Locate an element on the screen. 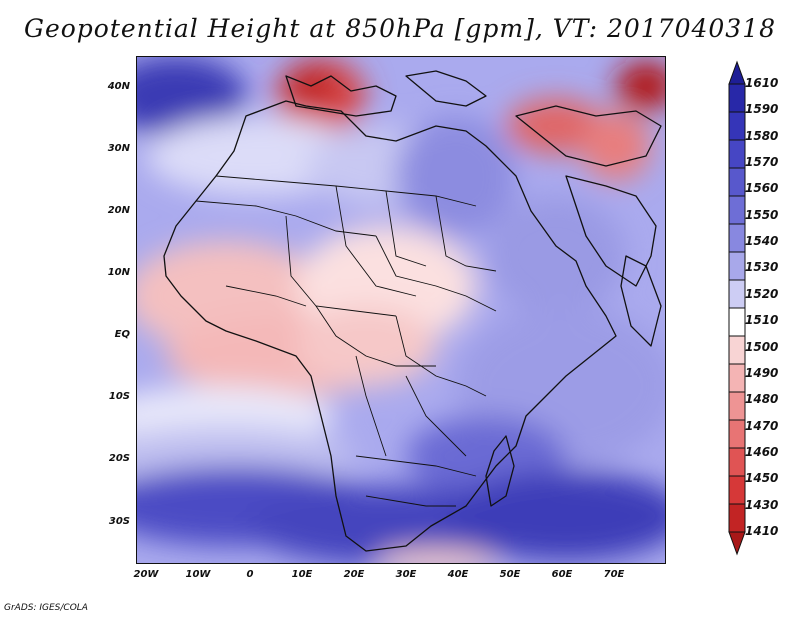 Image resolution: width=800 pixels, height=618 pixels. colorbar-label: 1570 is located at coordinates (762, 162).